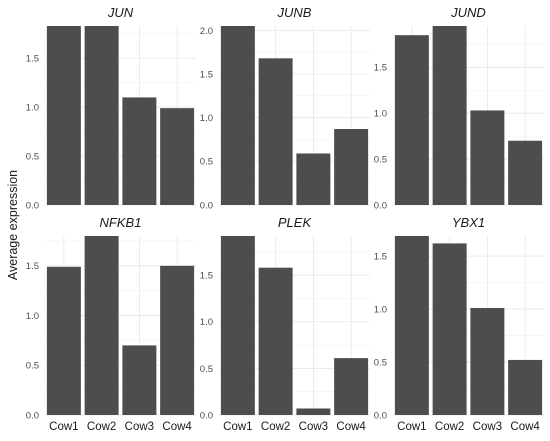 Image resolution: width=550 pixels, height=441 pixels. I want to click on panel-jun: 0.0 0.5 1.0 1.5 JUN, so click(111, 108).